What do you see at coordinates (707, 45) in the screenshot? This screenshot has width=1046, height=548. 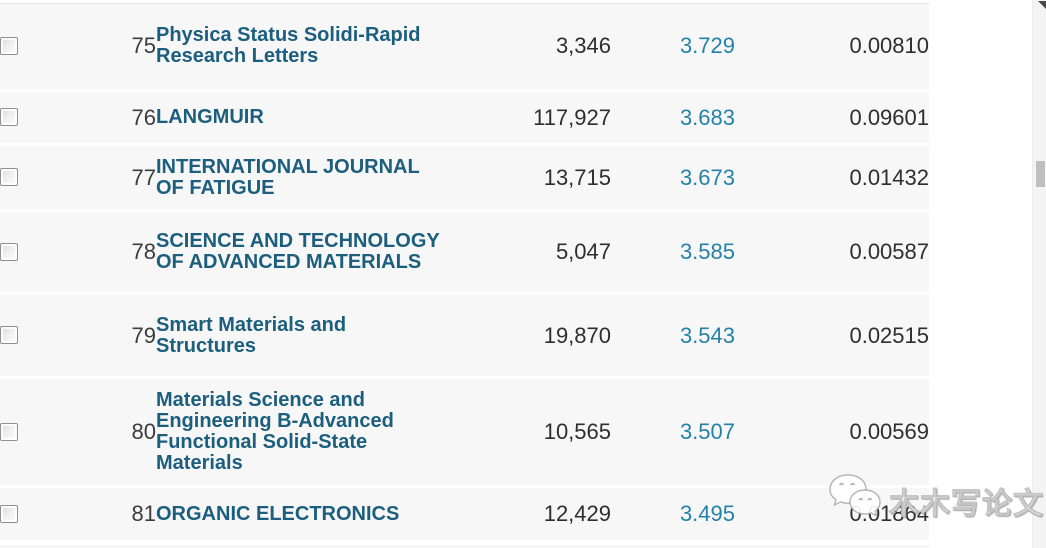 I see `impact-factor-link: 3.729` at bounding box center [707, 45].